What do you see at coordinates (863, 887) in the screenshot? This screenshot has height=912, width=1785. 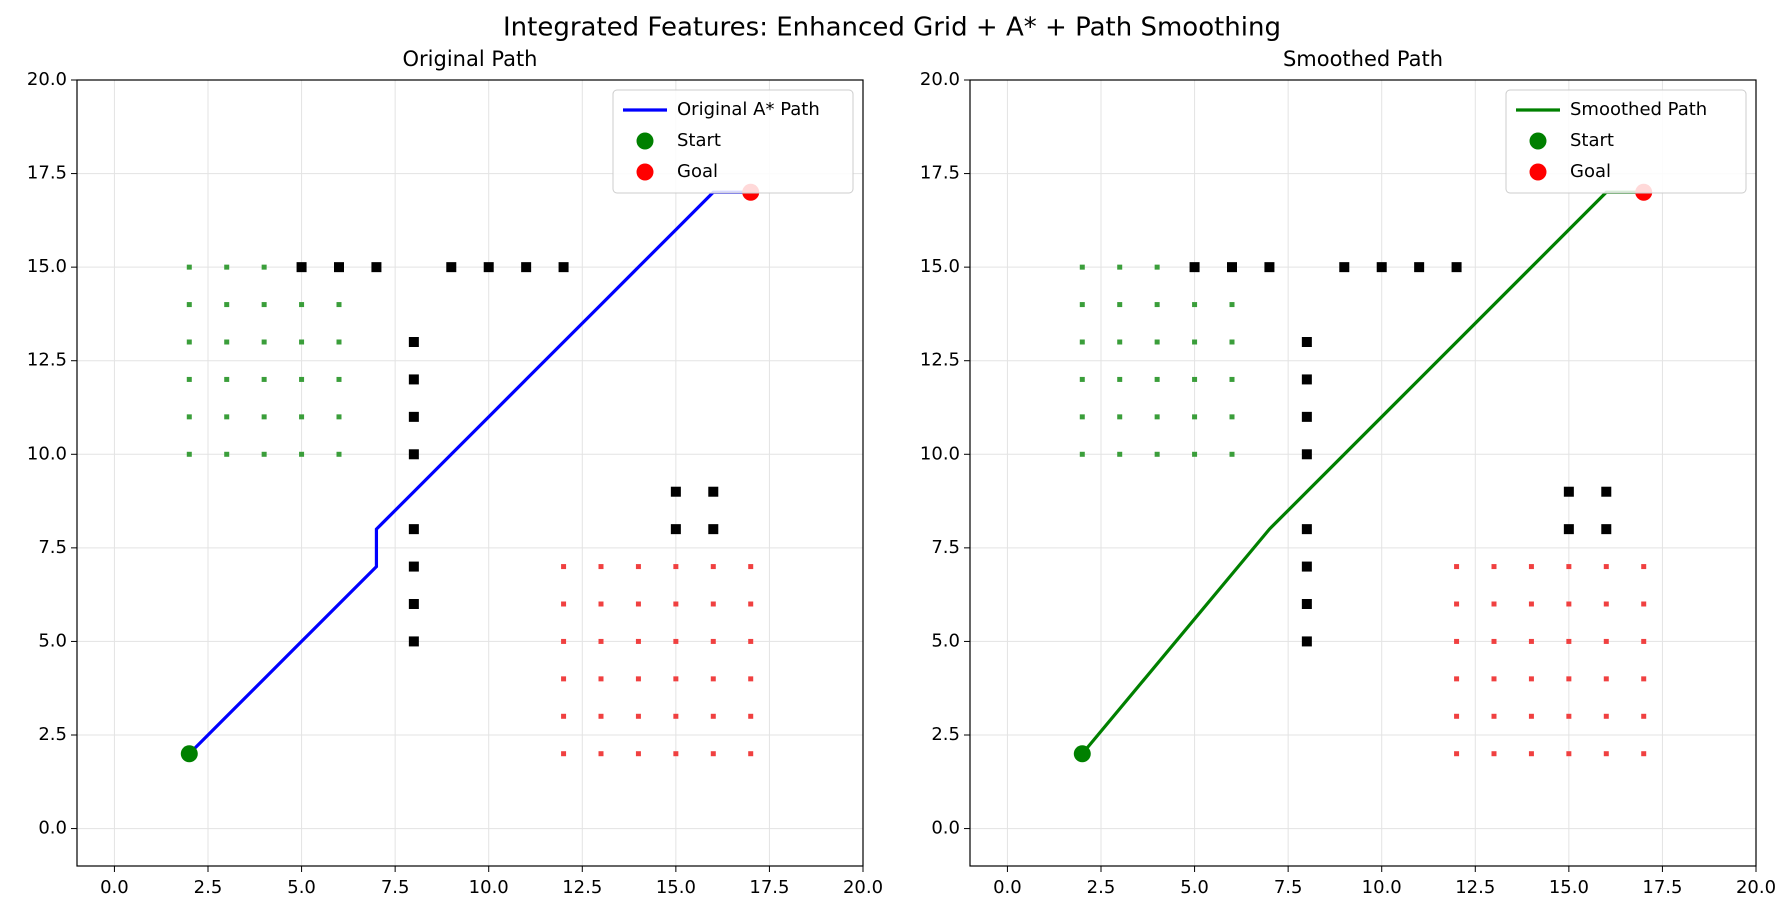 I see `x-tick-label: 20.0` at bounding box center [863, 887].